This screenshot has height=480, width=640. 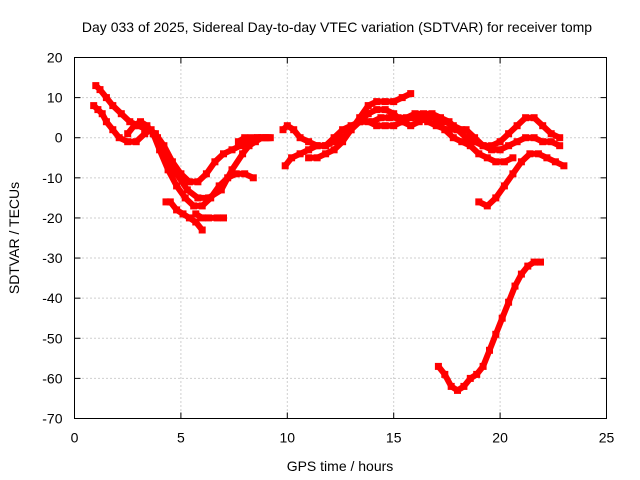 I want to click on y-axis-label: SDTVAR / TECUs, so click(x=14, y=238).